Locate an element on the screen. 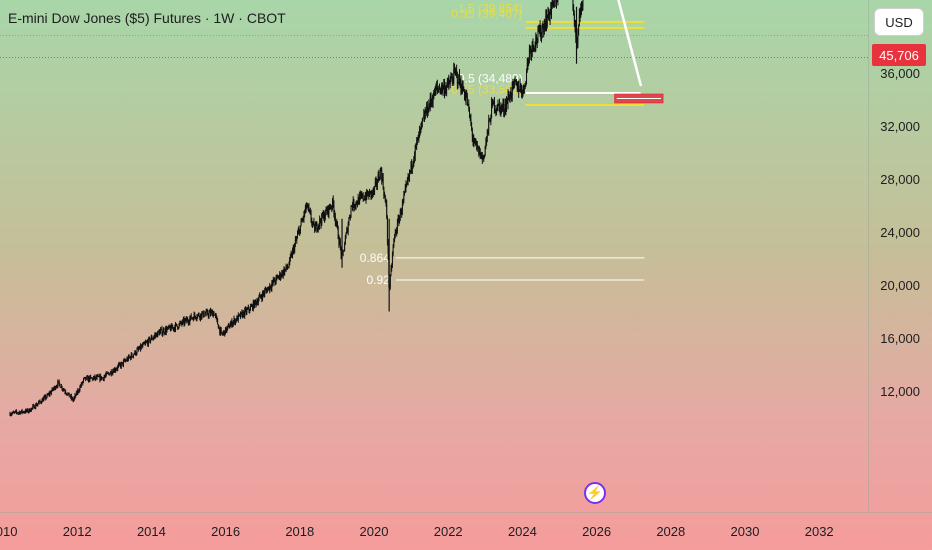 The image size is (932, 550). projection-line is located at coordinates (622, 43).